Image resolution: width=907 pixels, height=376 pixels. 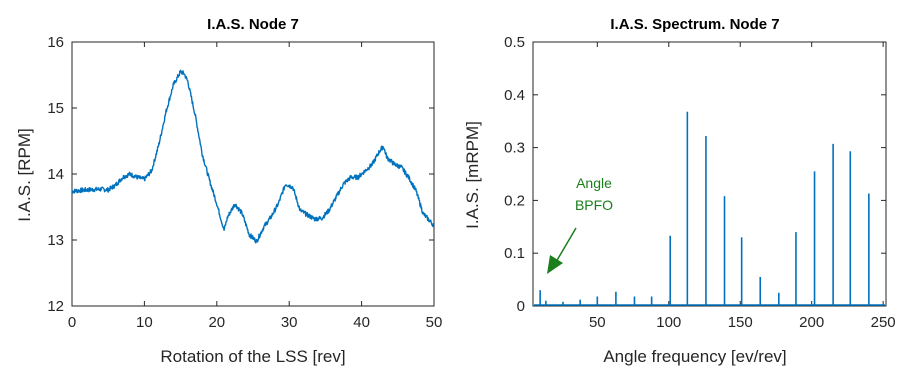 What do you see at coordinates (562, 250) in the screenshot?
I see `annotation-arrow` at bounding box center [562, 250].